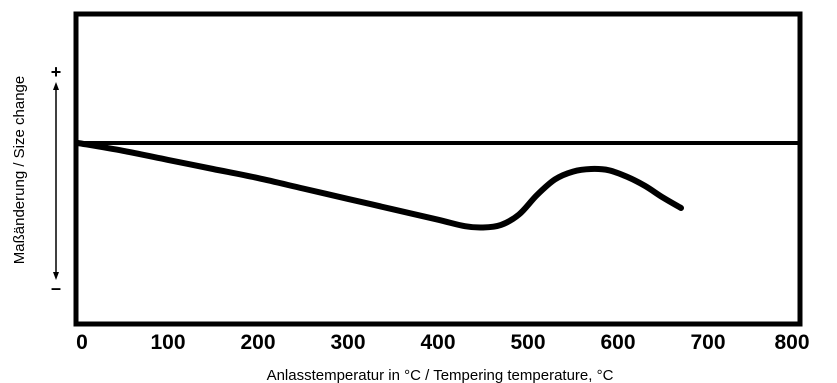  Describe the element at coordinates (791, 342) in the screenshot. I see `x-tick-label: 800` at that location.